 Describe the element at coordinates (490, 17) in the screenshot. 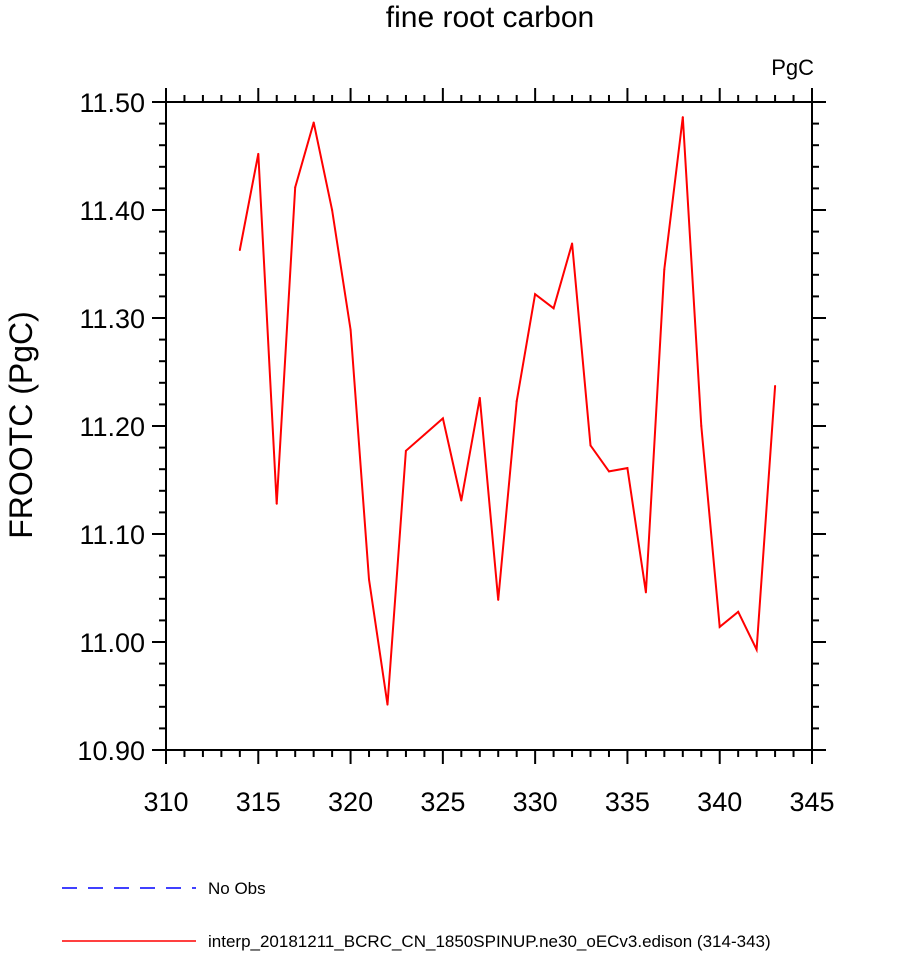

I see `chart-title: fine root carbon` at that location.